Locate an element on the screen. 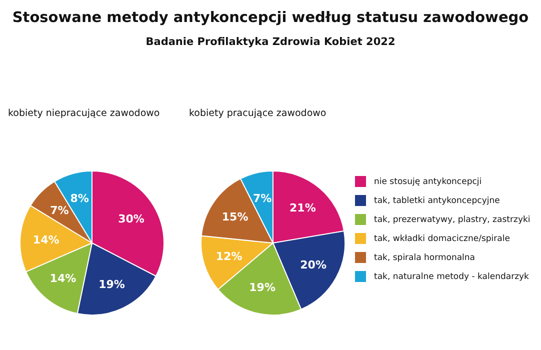 This screenshot has height=350, width=541. chart-subtitle: Badanie Profilaktyka Zdrowia Kobiet 2022 is located at coordinates (270, 42).